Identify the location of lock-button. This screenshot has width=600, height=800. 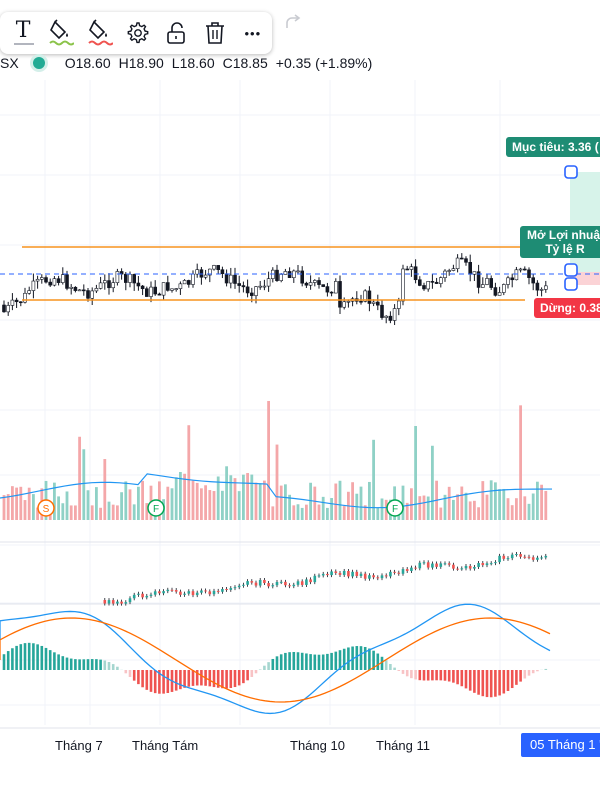
(176, 33).